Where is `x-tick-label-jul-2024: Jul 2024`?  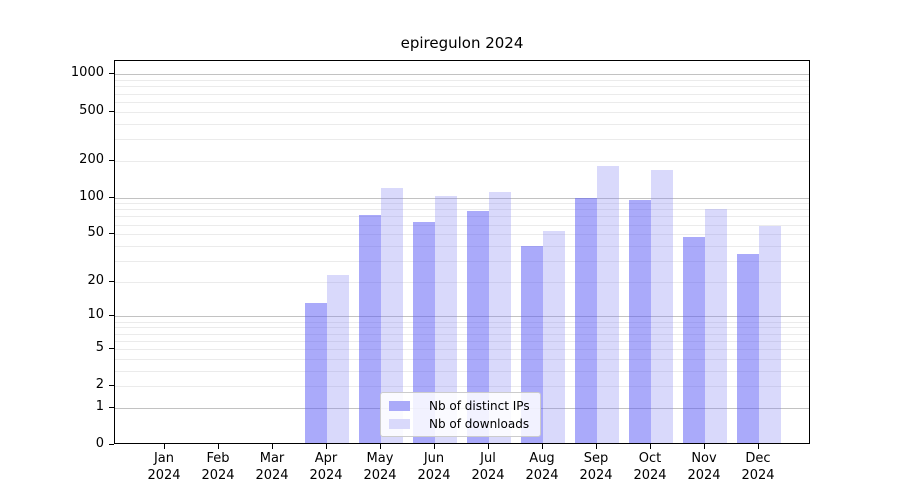 x-tick-label-jul-2024: Jul 2024 is located at coordinates (488, 467).